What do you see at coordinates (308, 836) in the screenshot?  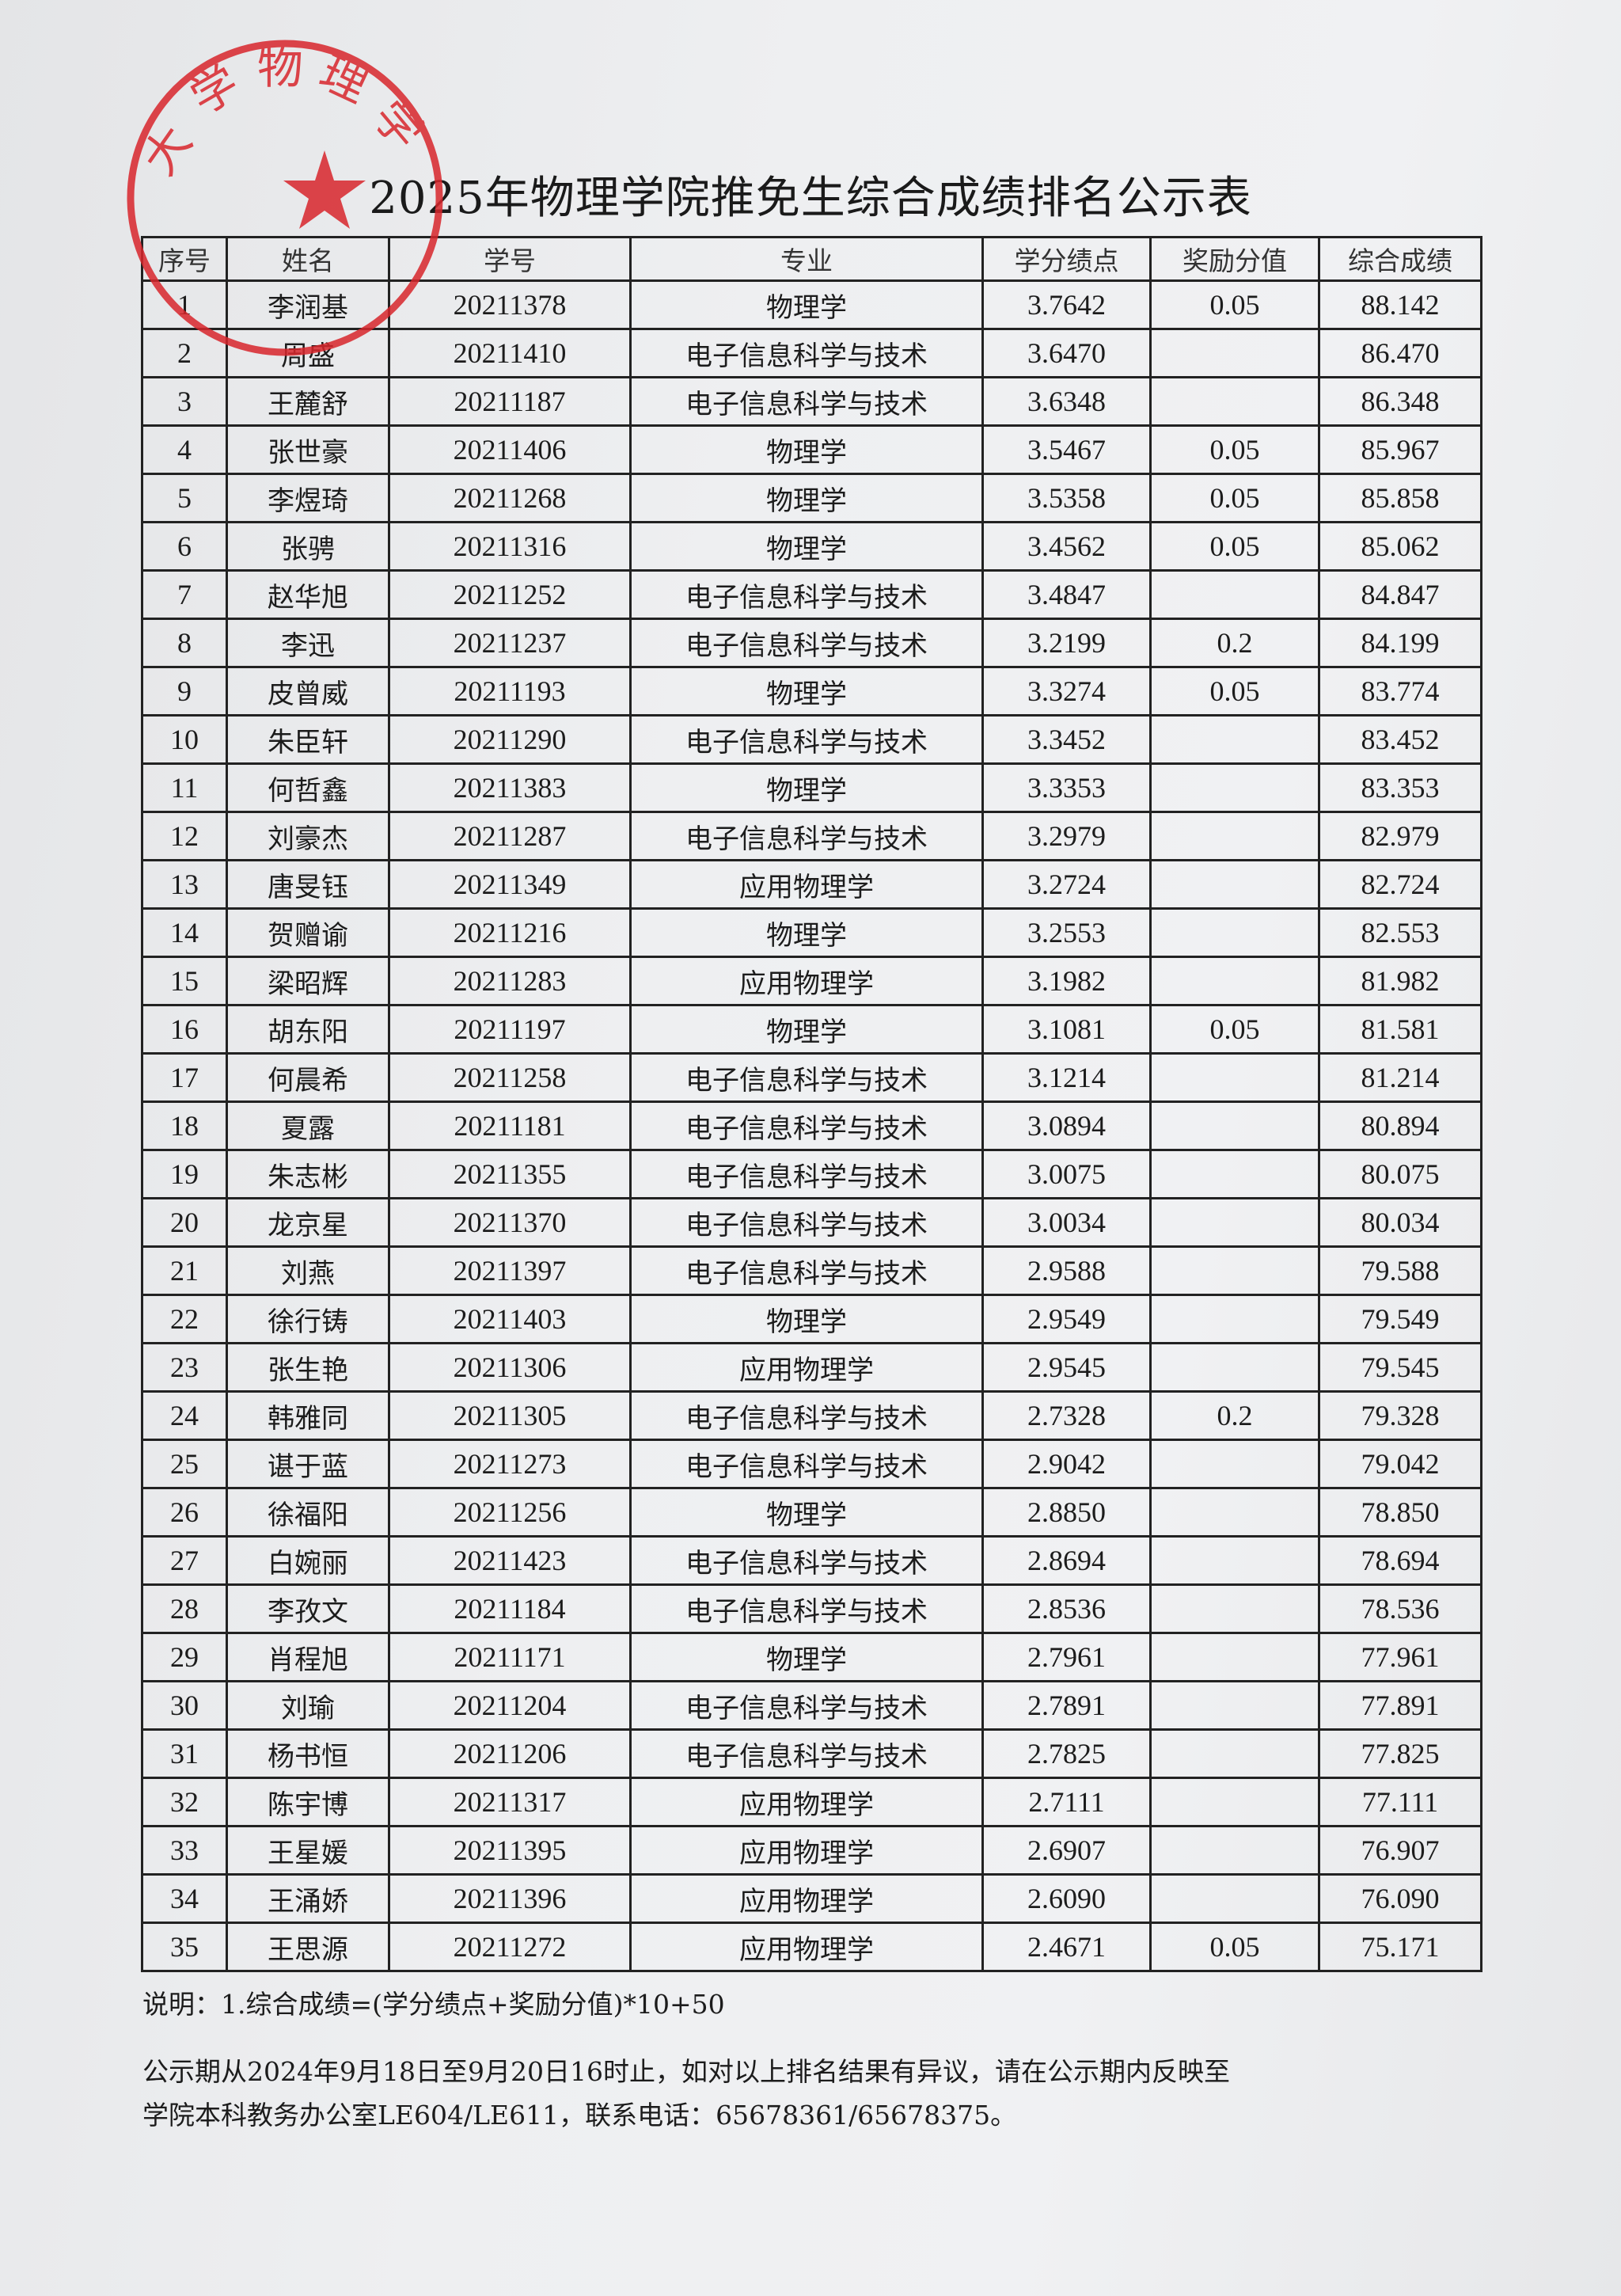 I see `cell-name: 刘豪杰` at bounding box center [308, 836].